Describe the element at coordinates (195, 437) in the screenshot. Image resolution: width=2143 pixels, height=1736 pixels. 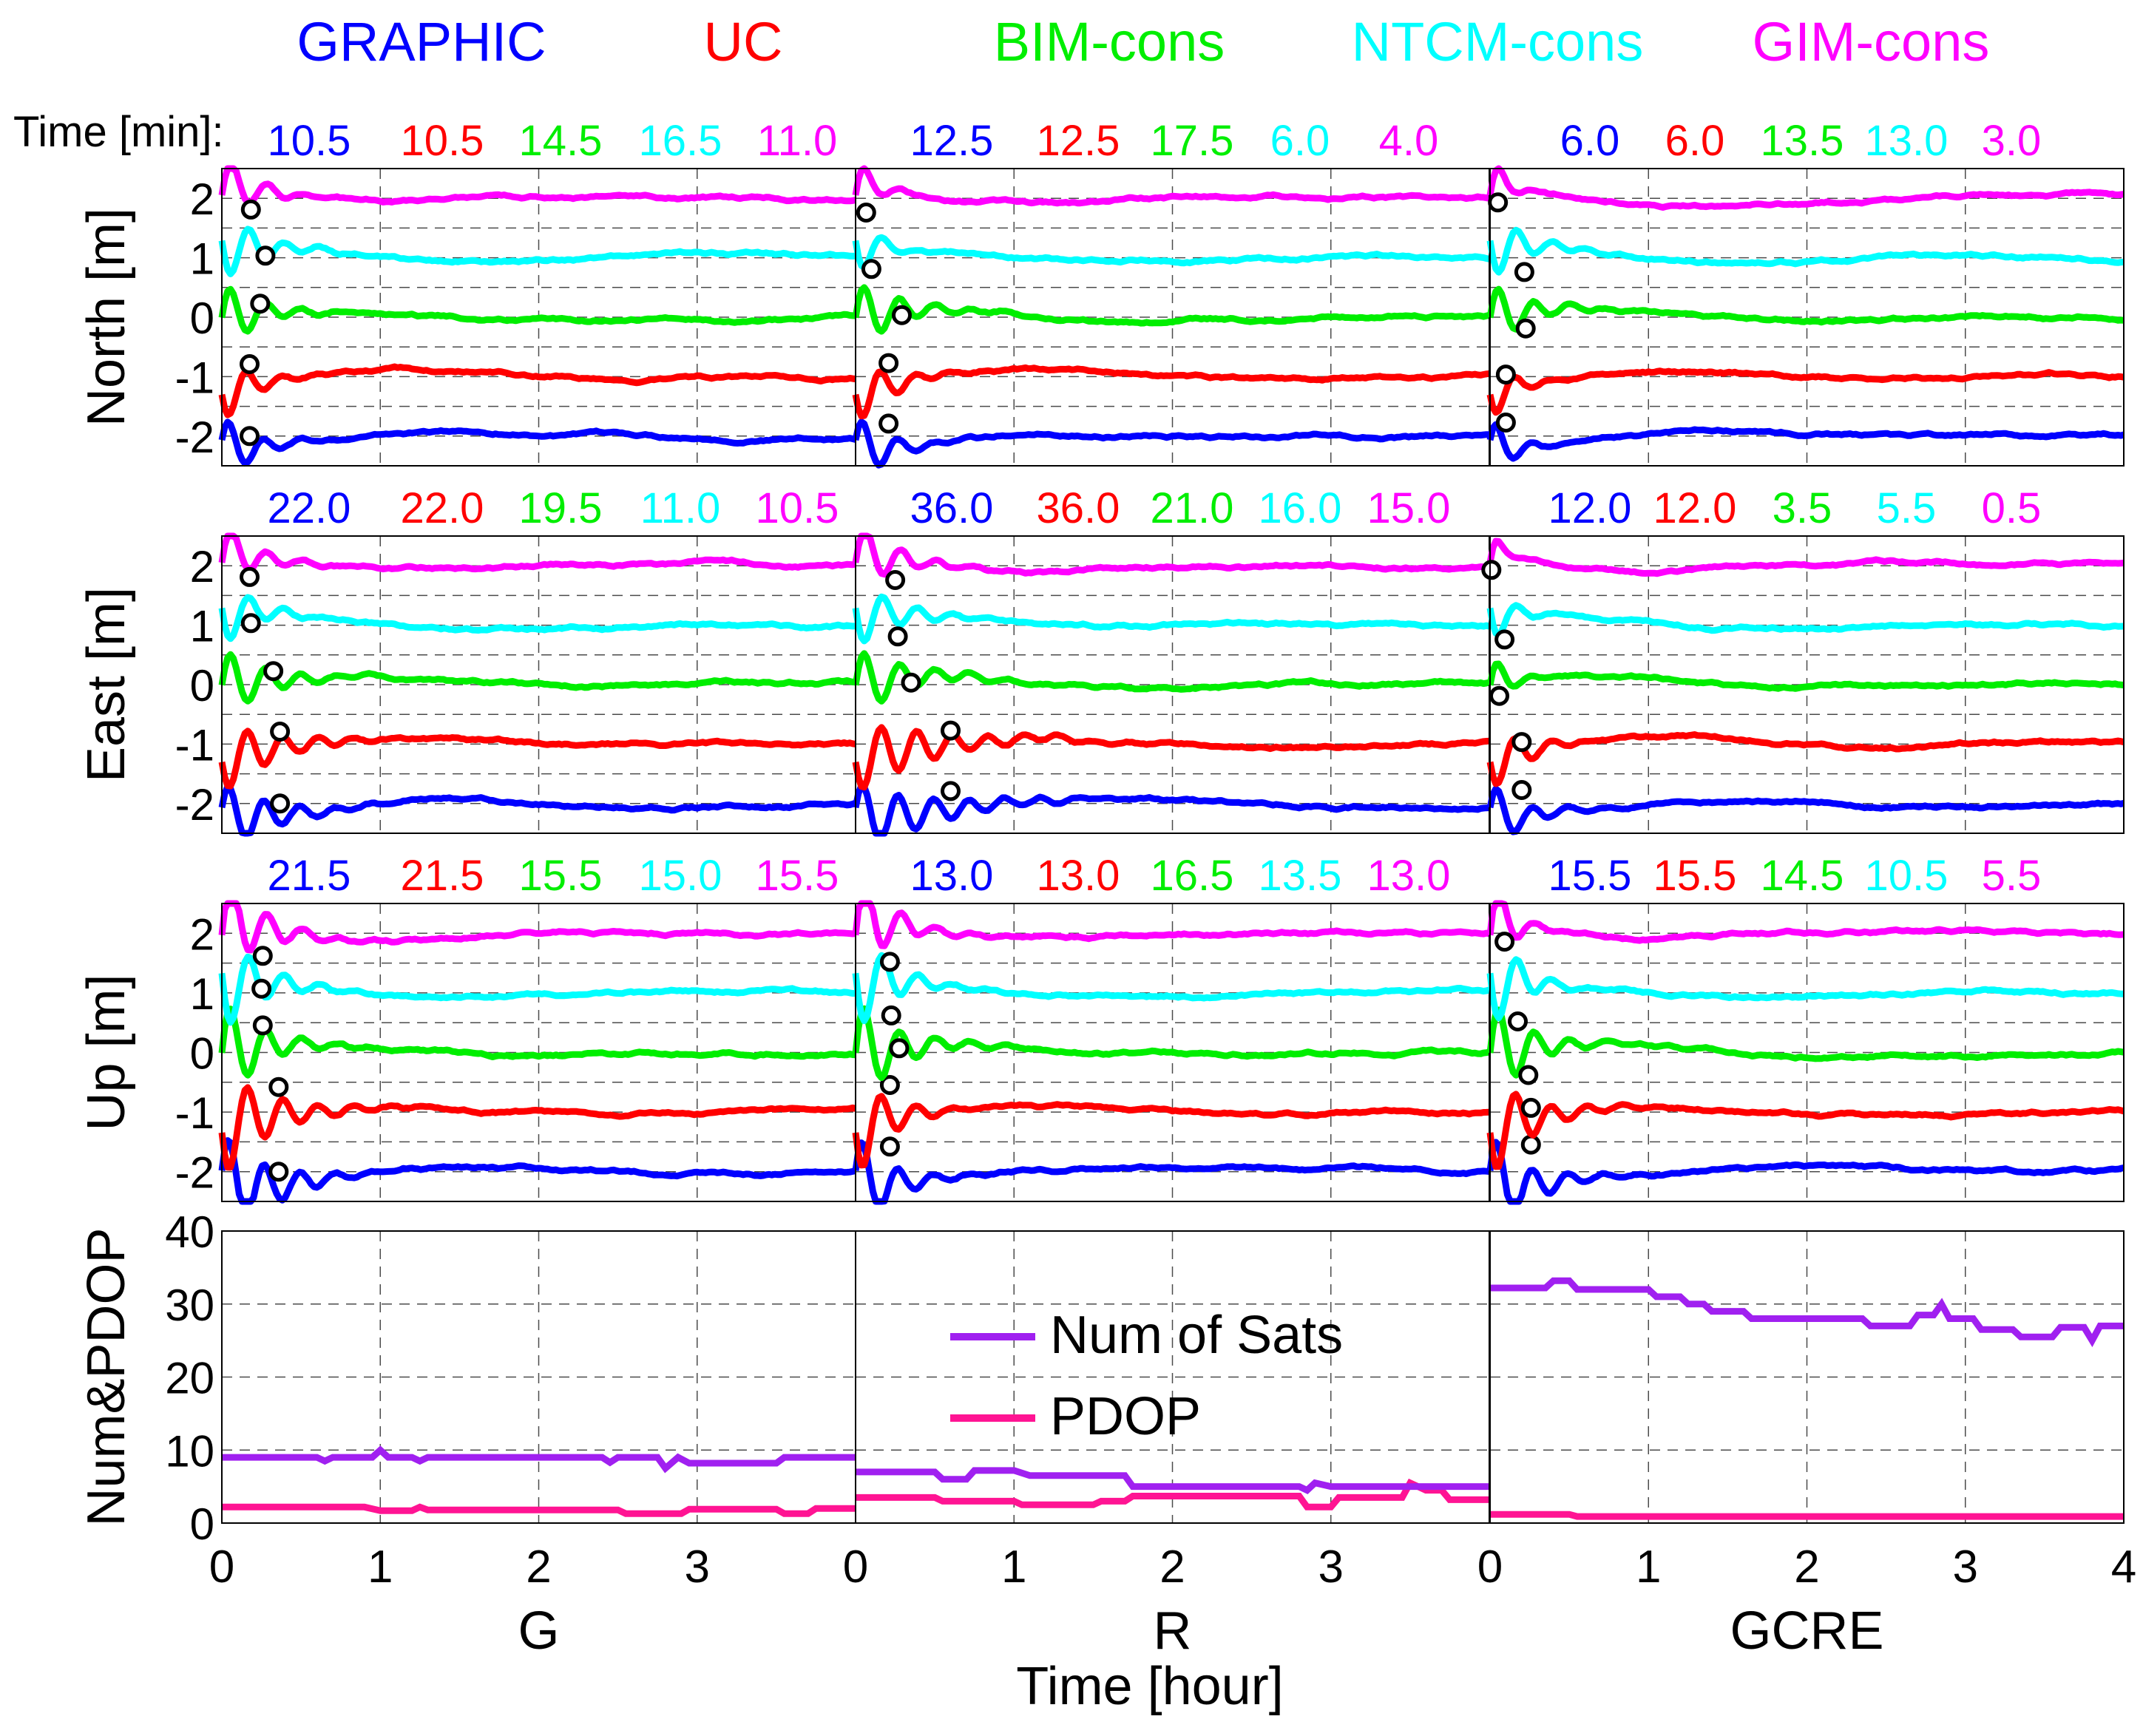
I see `y-tick-label: -2` at that location.